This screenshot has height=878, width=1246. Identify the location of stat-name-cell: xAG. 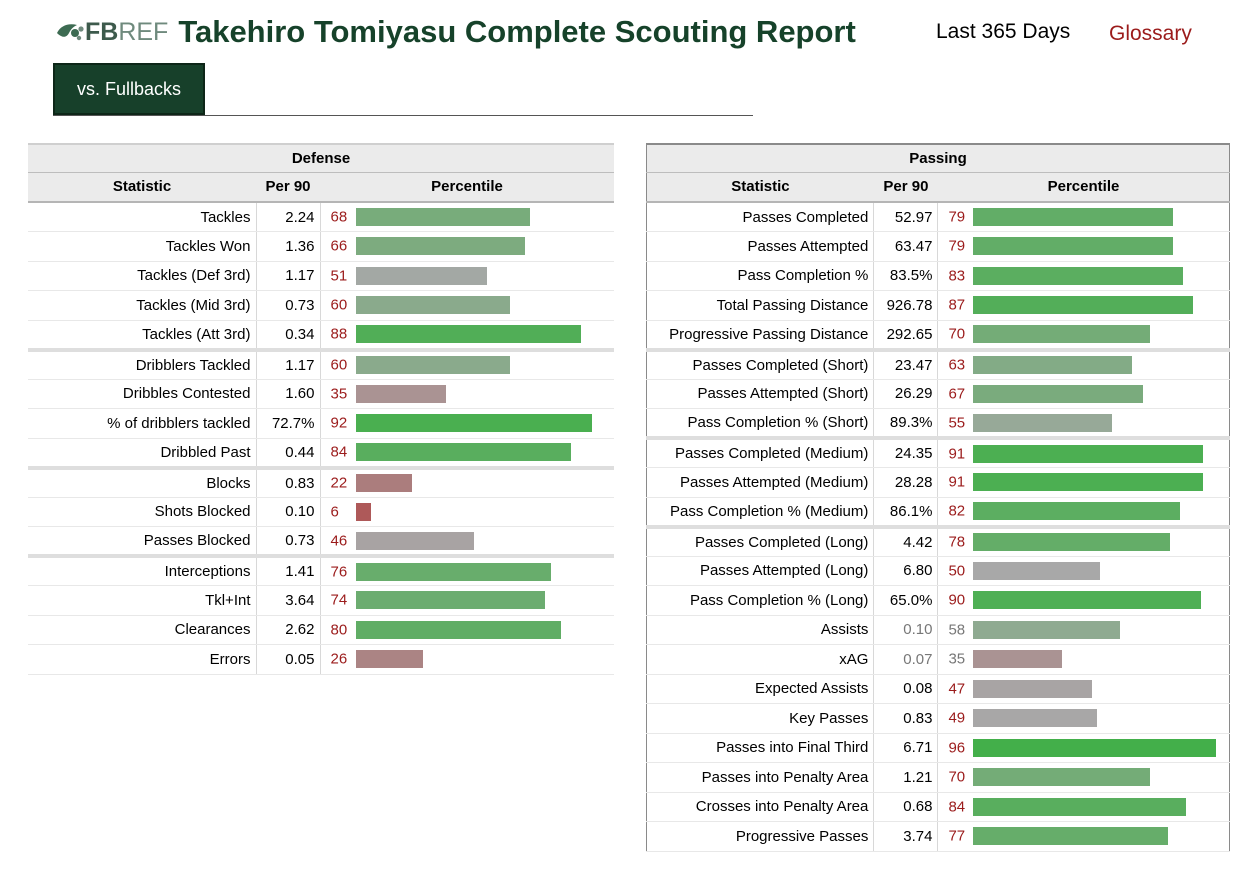
(760, 659).